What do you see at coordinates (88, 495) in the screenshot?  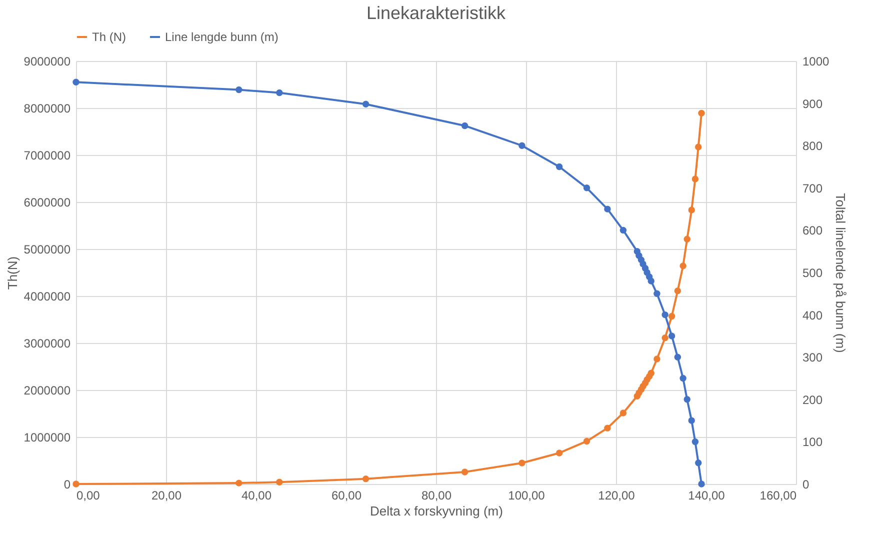 I see `x-tick-label: 0,00` at bounding box center [88, 495].